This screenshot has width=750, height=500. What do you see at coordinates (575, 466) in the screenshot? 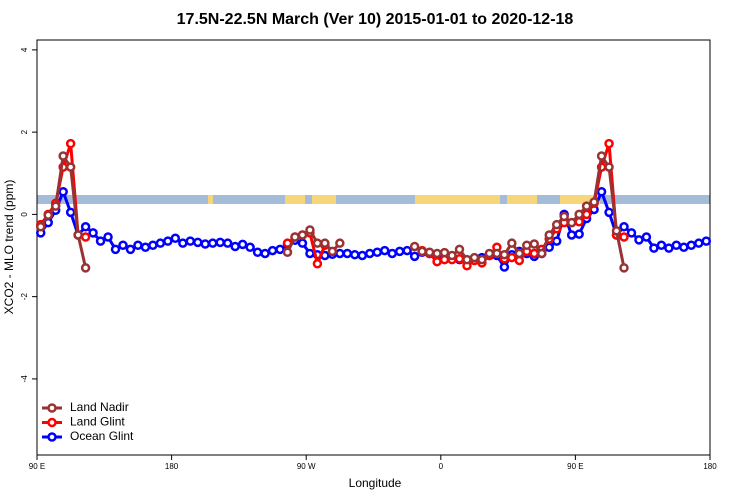
I see `x-tick-label: 90 E` at bounding box center [575, 466].